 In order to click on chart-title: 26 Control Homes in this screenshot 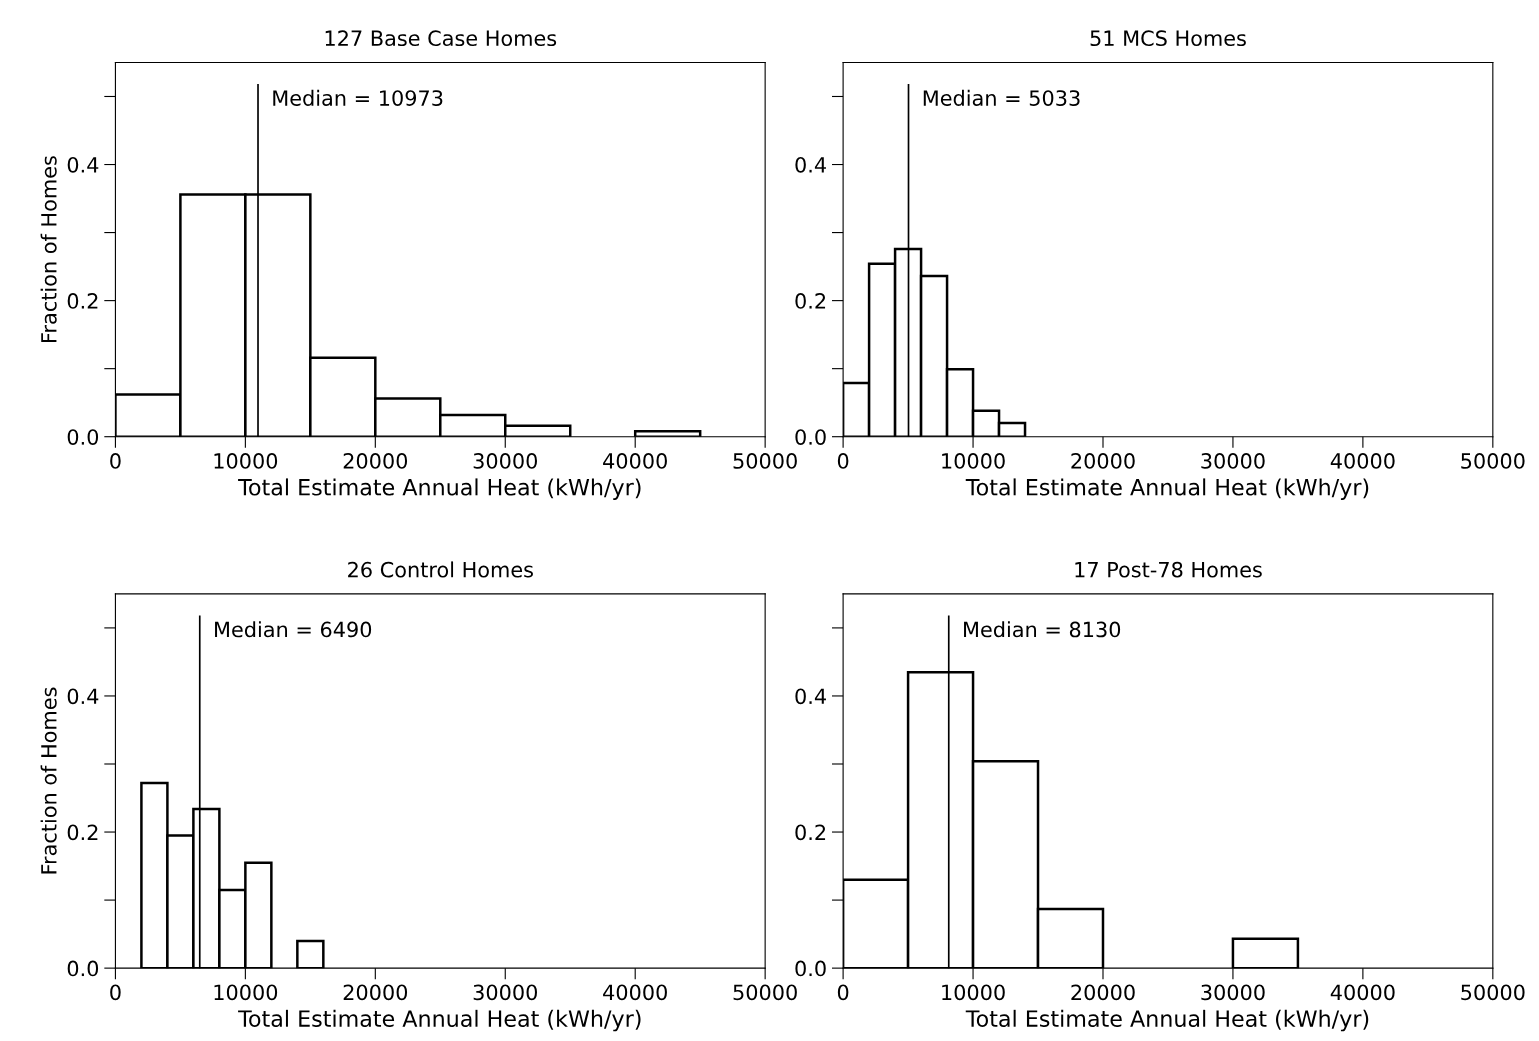, I will do `click(440, 569)`.